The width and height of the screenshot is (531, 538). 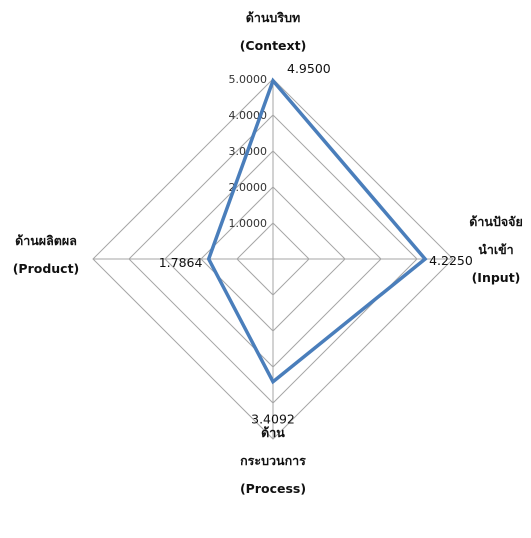 What do you see at coordinates (248, 115) in the screenshot?
I see `tick-label: 4.0000` at bounding box center [248, 115].